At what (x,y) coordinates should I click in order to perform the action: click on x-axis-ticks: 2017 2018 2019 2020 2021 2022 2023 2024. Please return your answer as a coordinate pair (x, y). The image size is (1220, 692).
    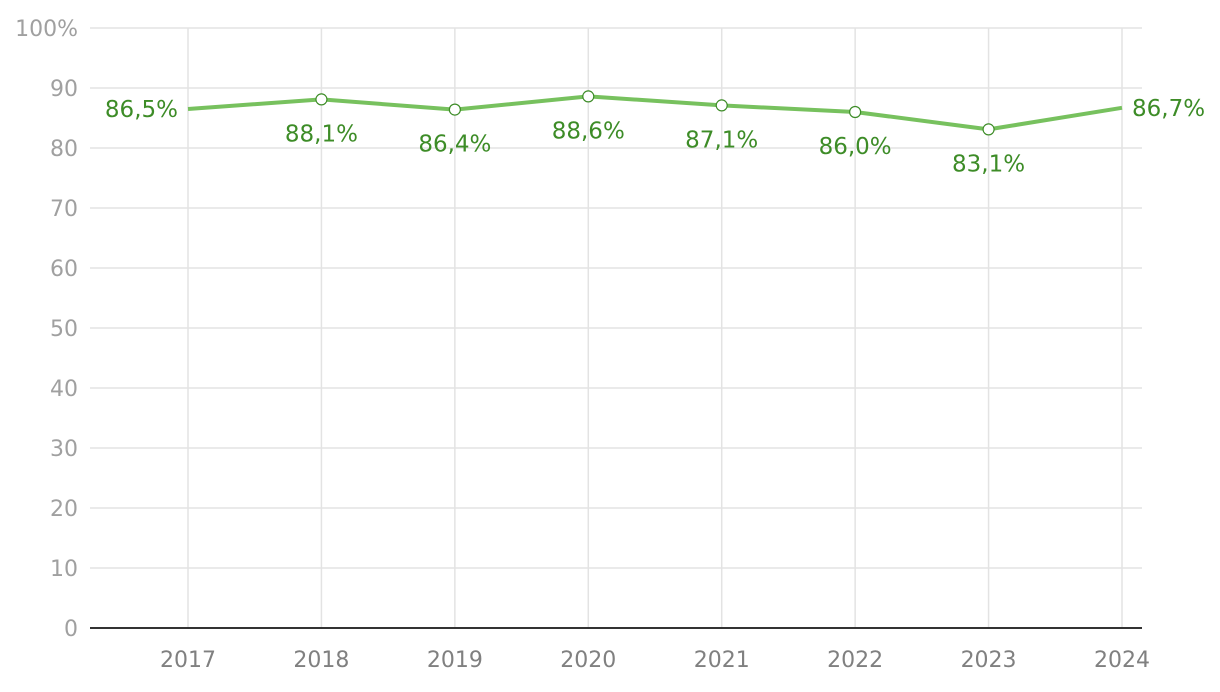
    Looking at the image, I should click on (655, 660).